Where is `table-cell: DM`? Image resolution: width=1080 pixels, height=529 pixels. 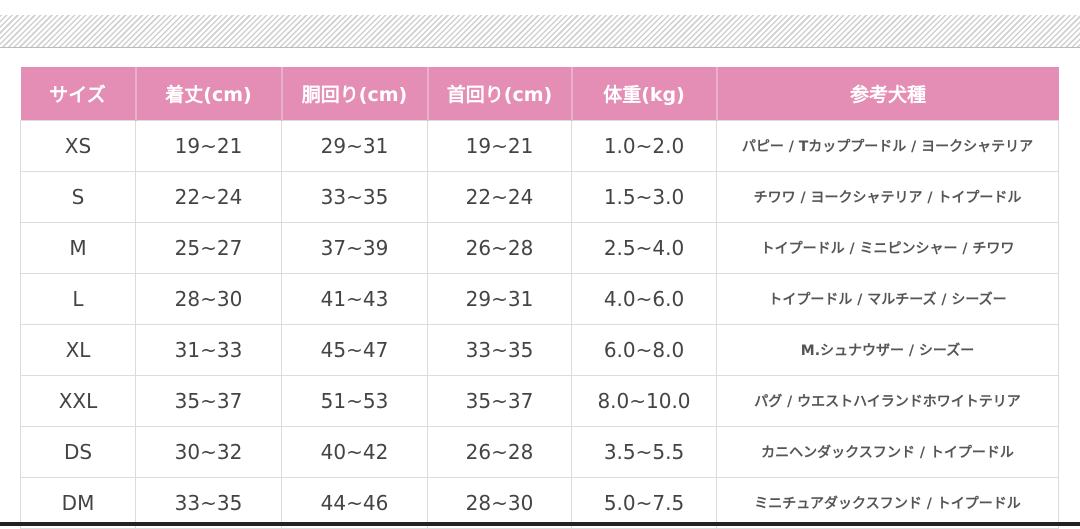
table-cell: DM is located at coordinates (78, 503).